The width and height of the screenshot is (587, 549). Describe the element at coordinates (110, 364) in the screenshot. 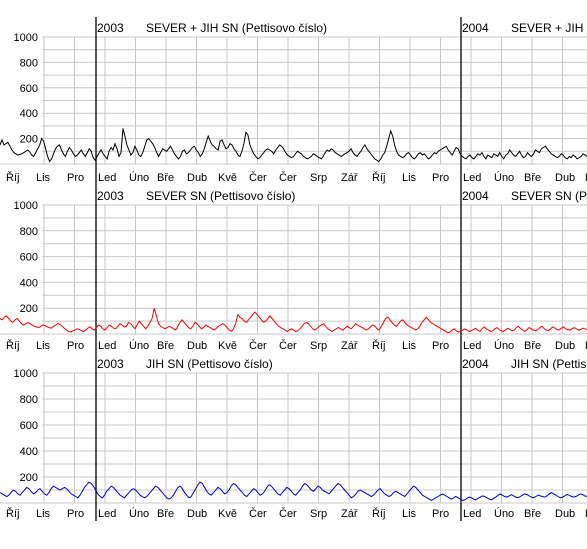

I see `panel3-title-year: 2003` at that location.